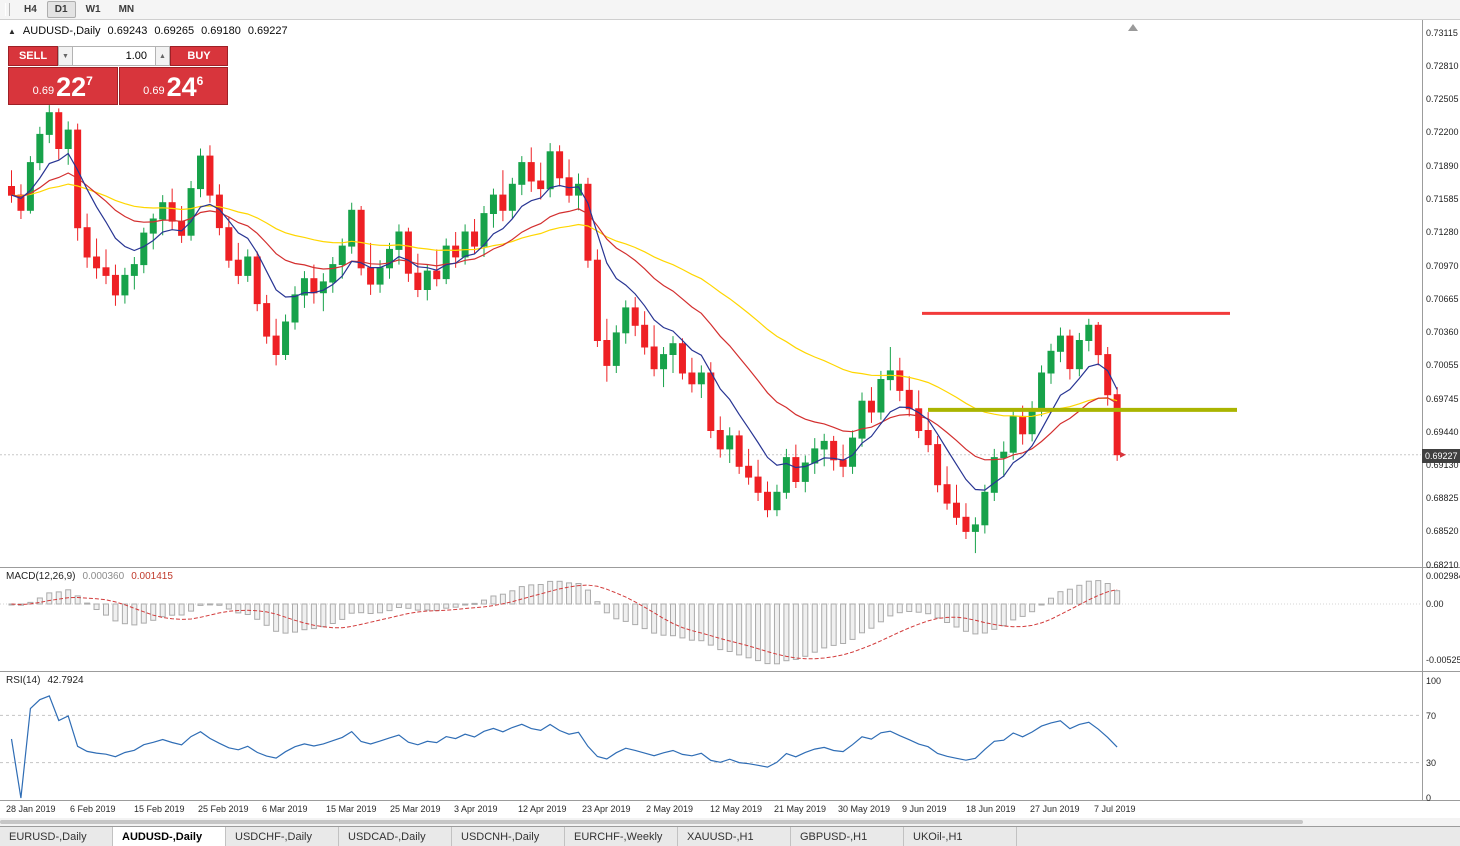  Describe the element at coordinates (606, 809) in the screenshot. I see `date-label: 23 Apr 2019` at that location.